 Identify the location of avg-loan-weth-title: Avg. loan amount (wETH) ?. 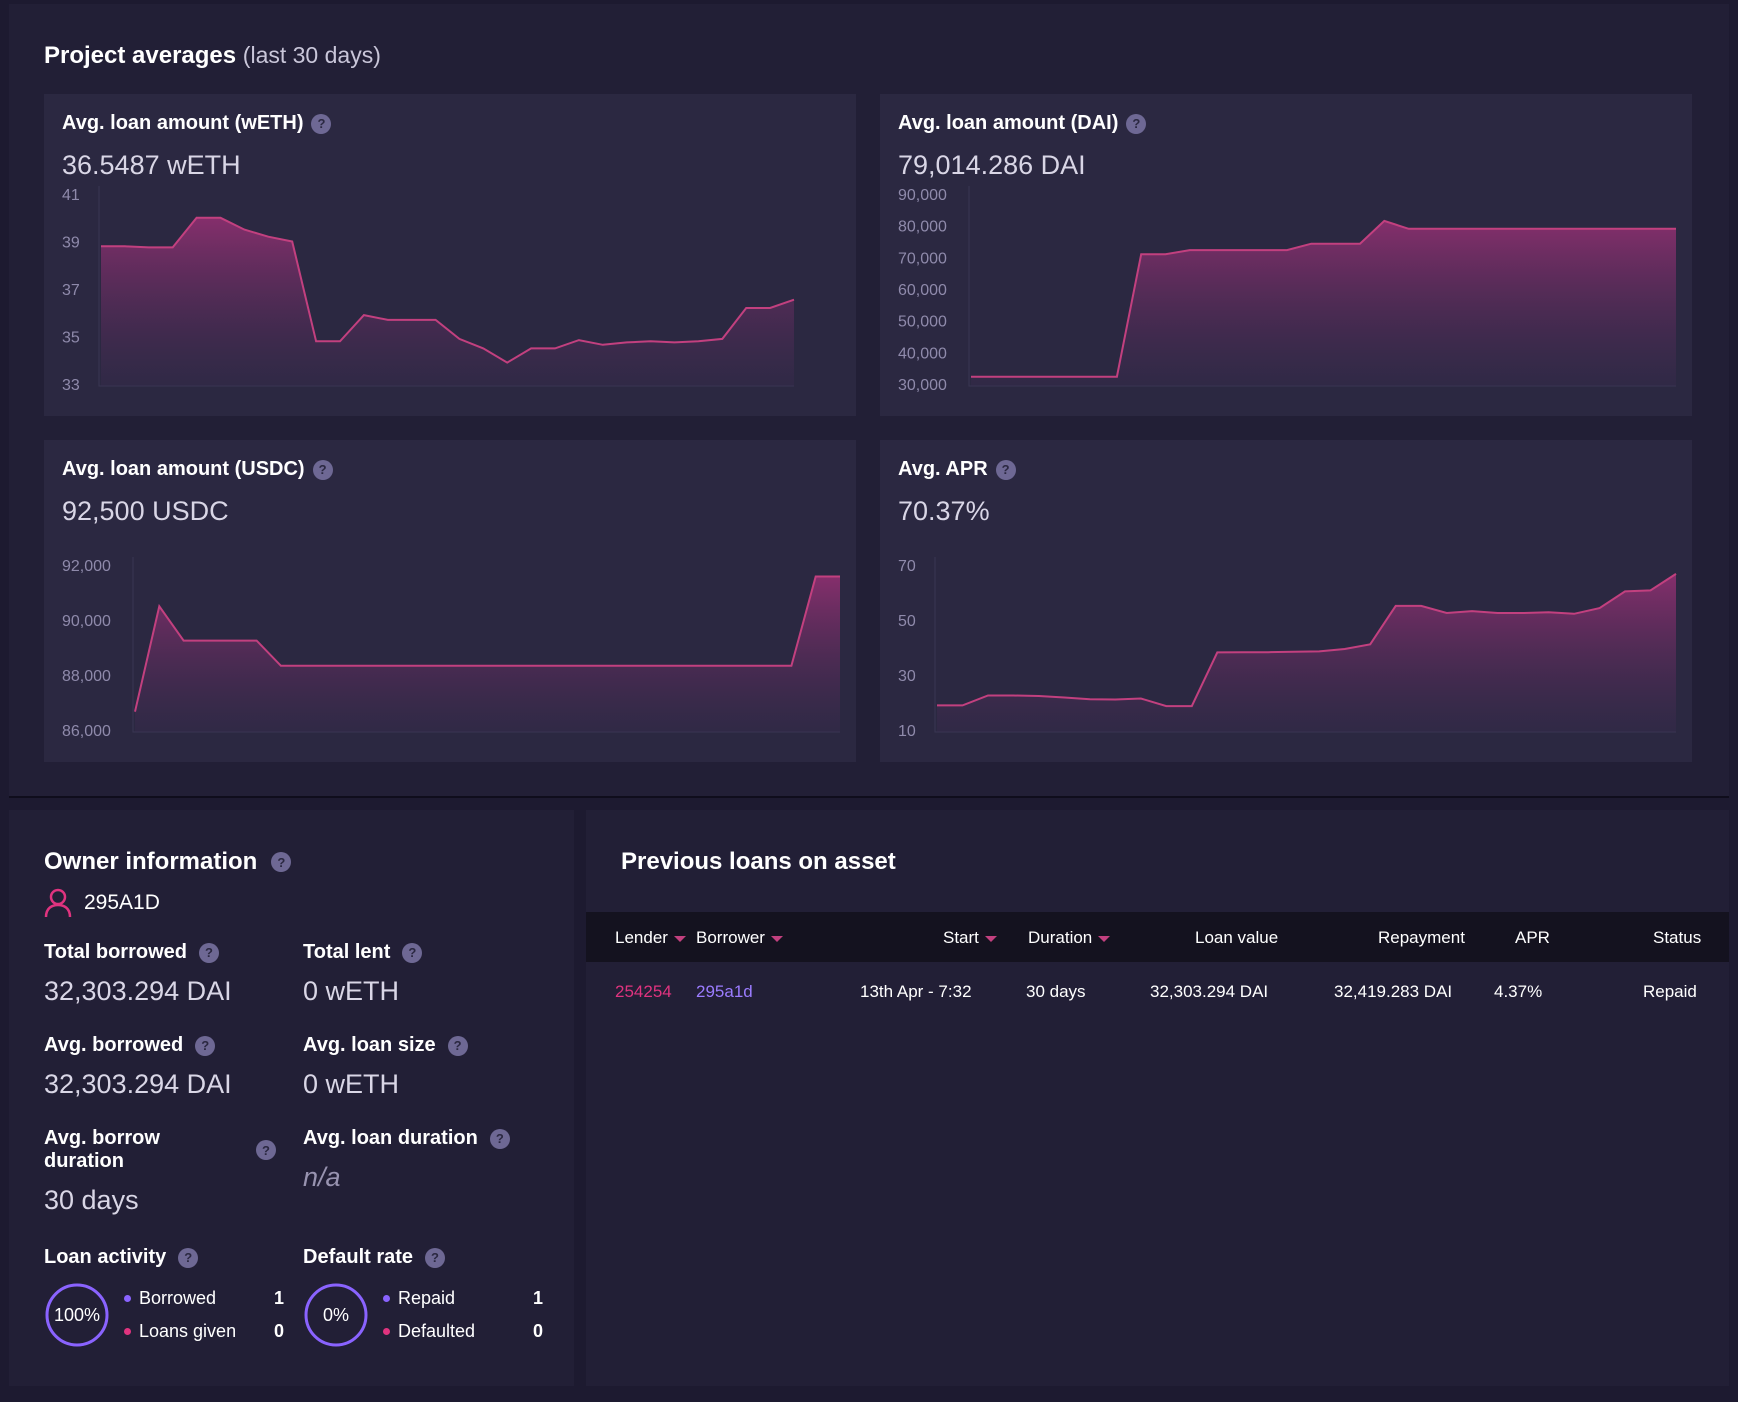
(197, 123).